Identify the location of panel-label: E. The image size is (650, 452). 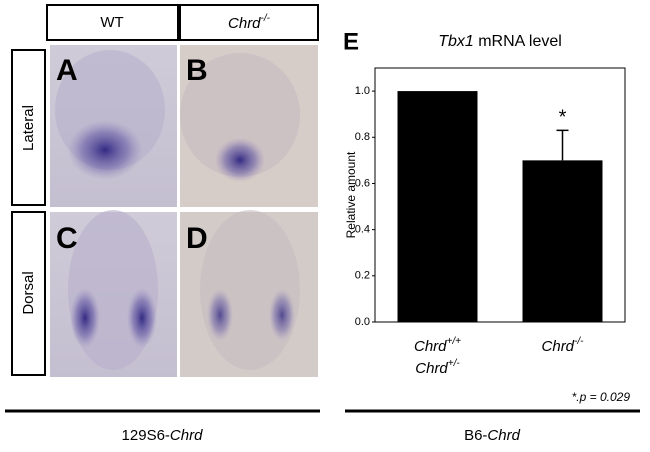
(351, 41).